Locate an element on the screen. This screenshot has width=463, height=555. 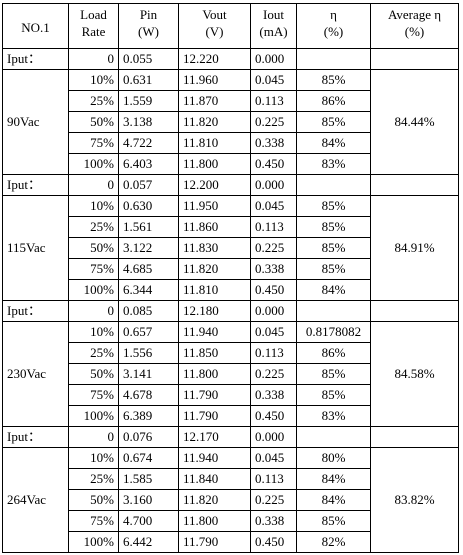
cell: 4.678 is located at coordinates (148, 395).